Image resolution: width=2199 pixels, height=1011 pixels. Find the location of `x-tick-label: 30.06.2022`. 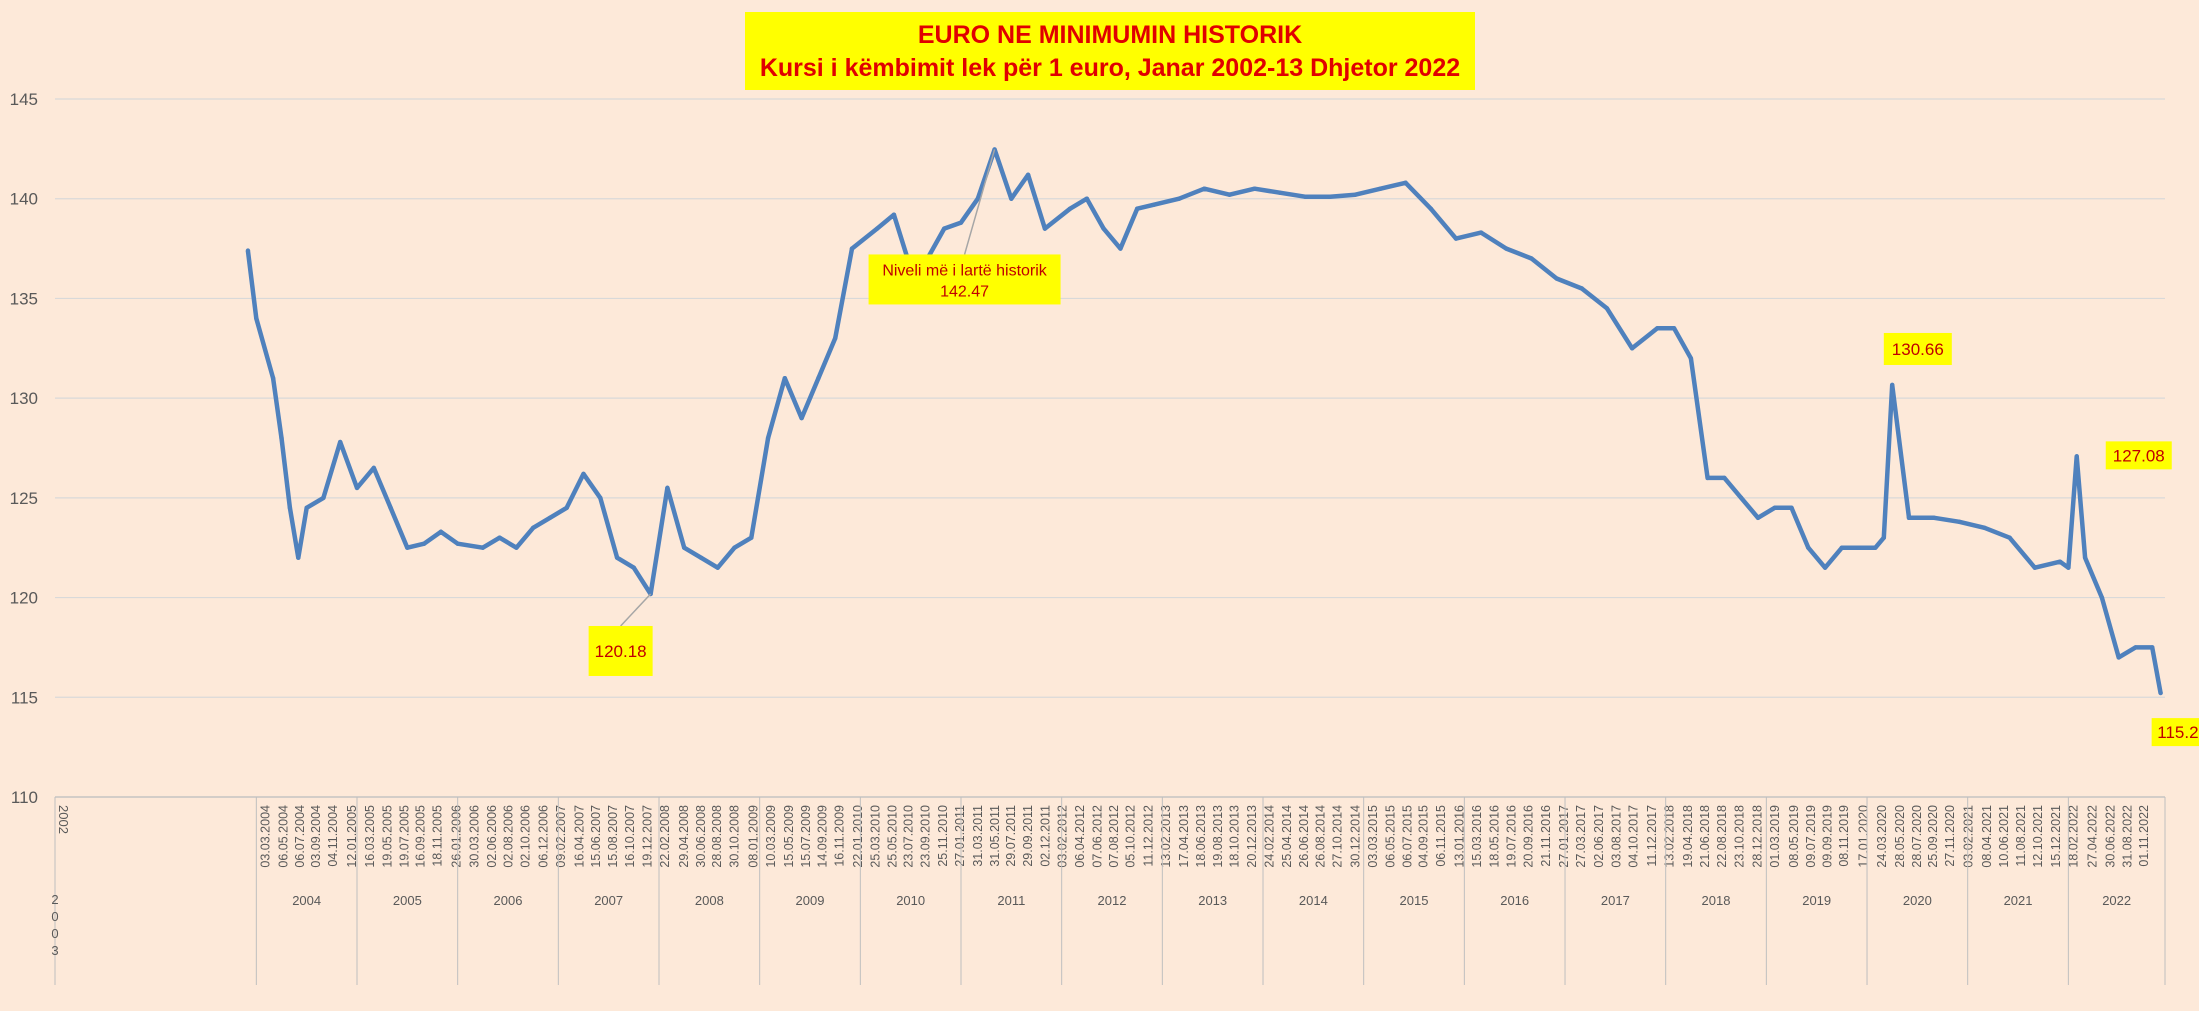

x-tick-label: 30.06.2022 is located at coordinates (2110, 836).